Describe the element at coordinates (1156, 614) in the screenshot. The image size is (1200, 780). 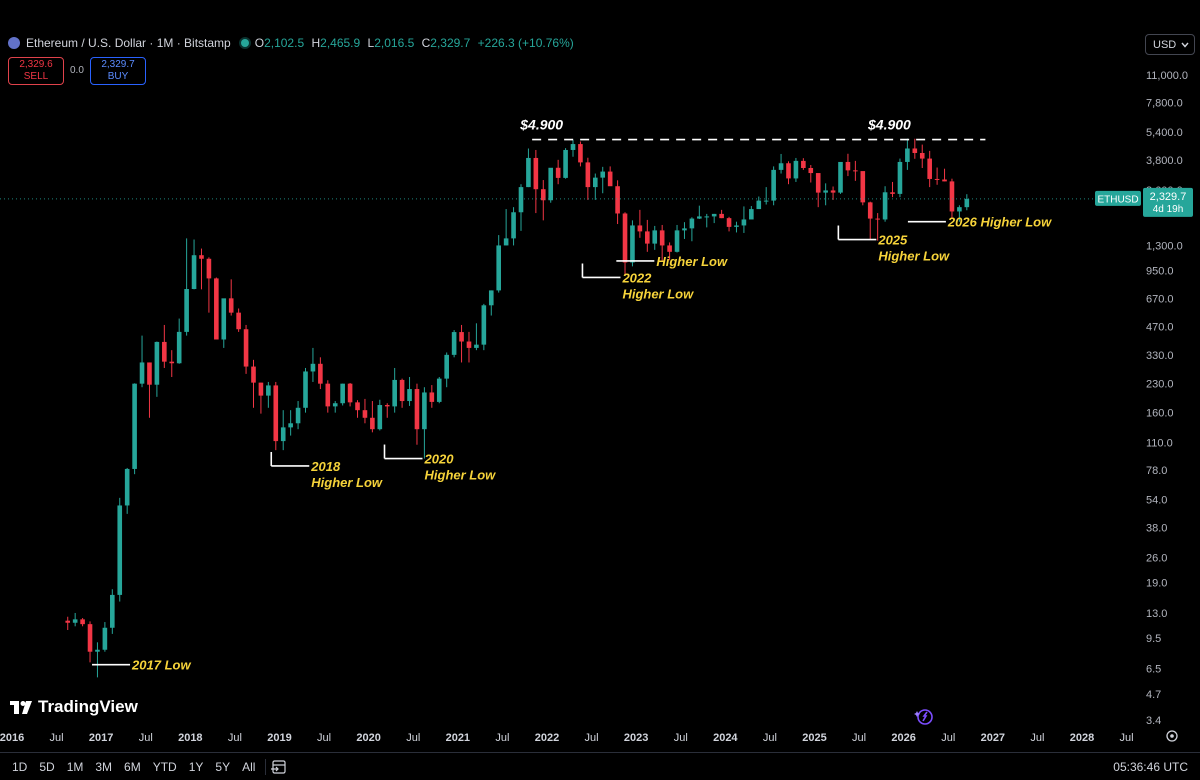
I see `y-tick-label: 13.0` at that location.